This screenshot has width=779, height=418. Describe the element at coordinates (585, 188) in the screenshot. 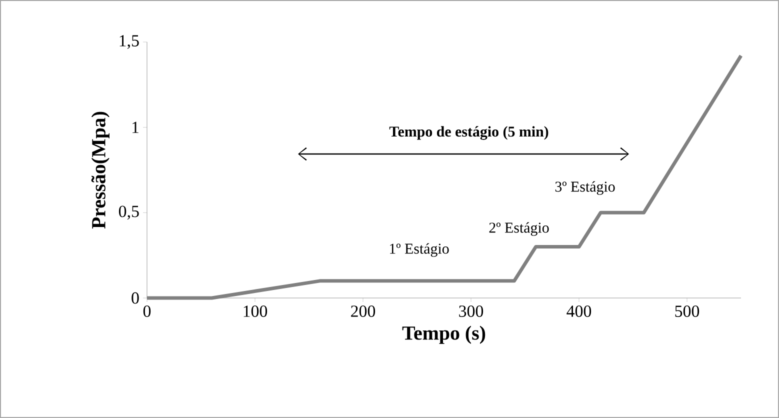

I see `annotation: 3º Estágio` at that location.